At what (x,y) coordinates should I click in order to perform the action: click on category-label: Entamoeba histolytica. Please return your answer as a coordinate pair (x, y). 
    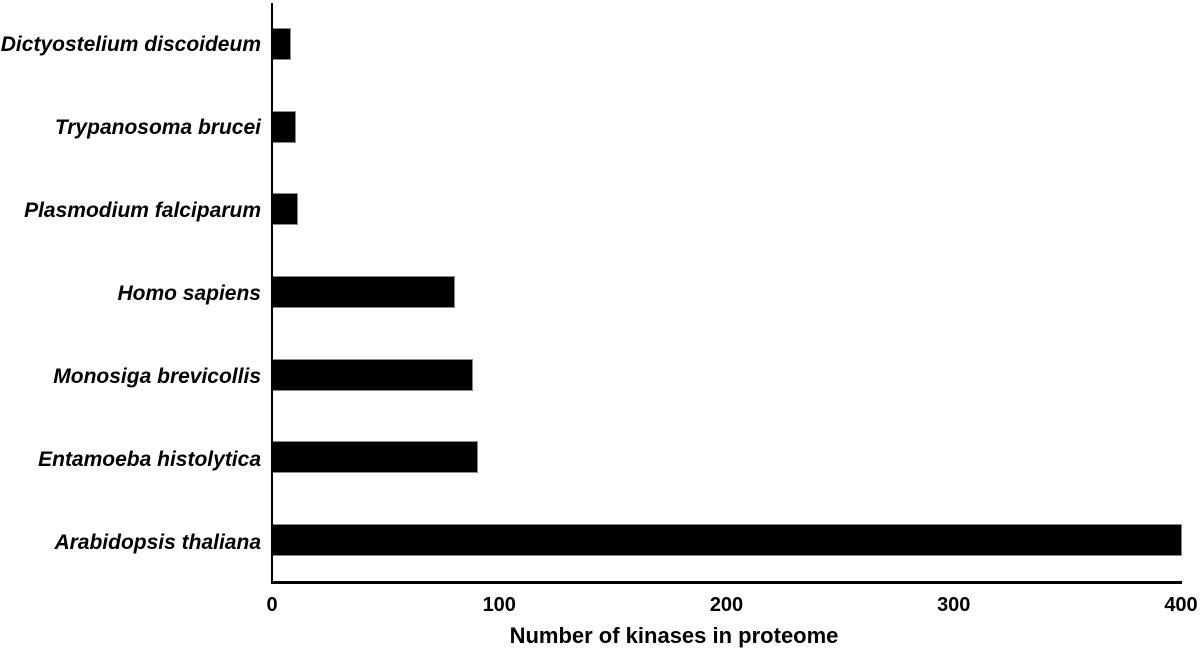
    Looking at the image, I should click on (149, 459).